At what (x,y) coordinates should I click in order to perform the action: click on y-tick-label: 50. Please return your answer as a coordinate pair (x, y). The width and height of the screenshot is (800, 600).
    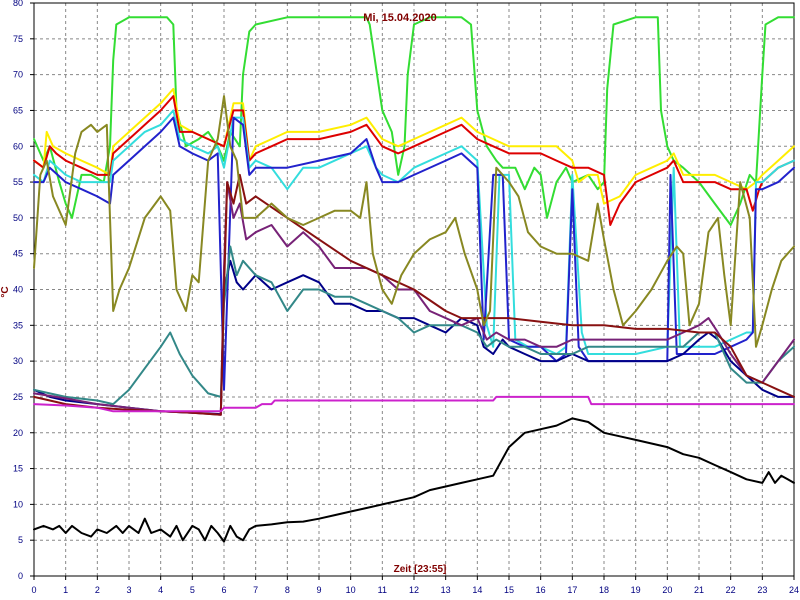
    Looking at the image, I should click on (18, 218).